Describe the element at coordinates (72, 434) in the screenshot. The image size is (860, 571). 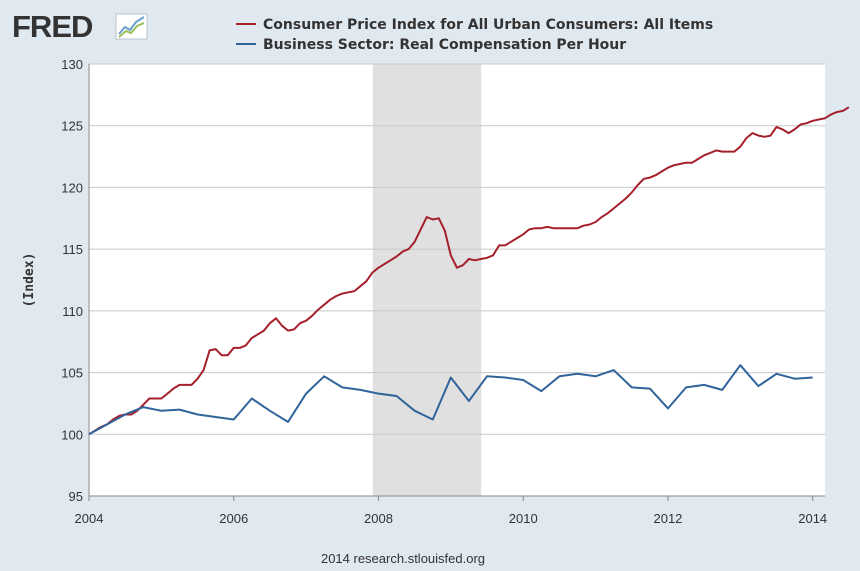
I see `y-tick-label: 100` at that location.